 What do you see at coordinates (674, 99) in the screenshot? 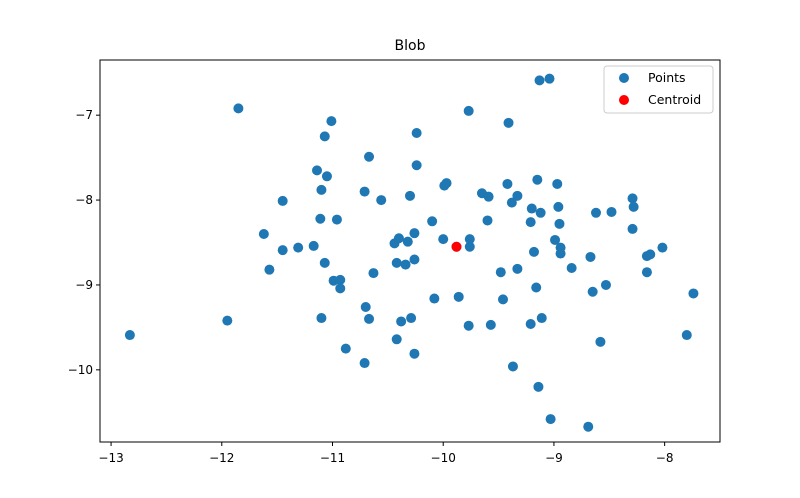
I see `legend-label-centroid: Centroid` at bounding box center [674, 99].